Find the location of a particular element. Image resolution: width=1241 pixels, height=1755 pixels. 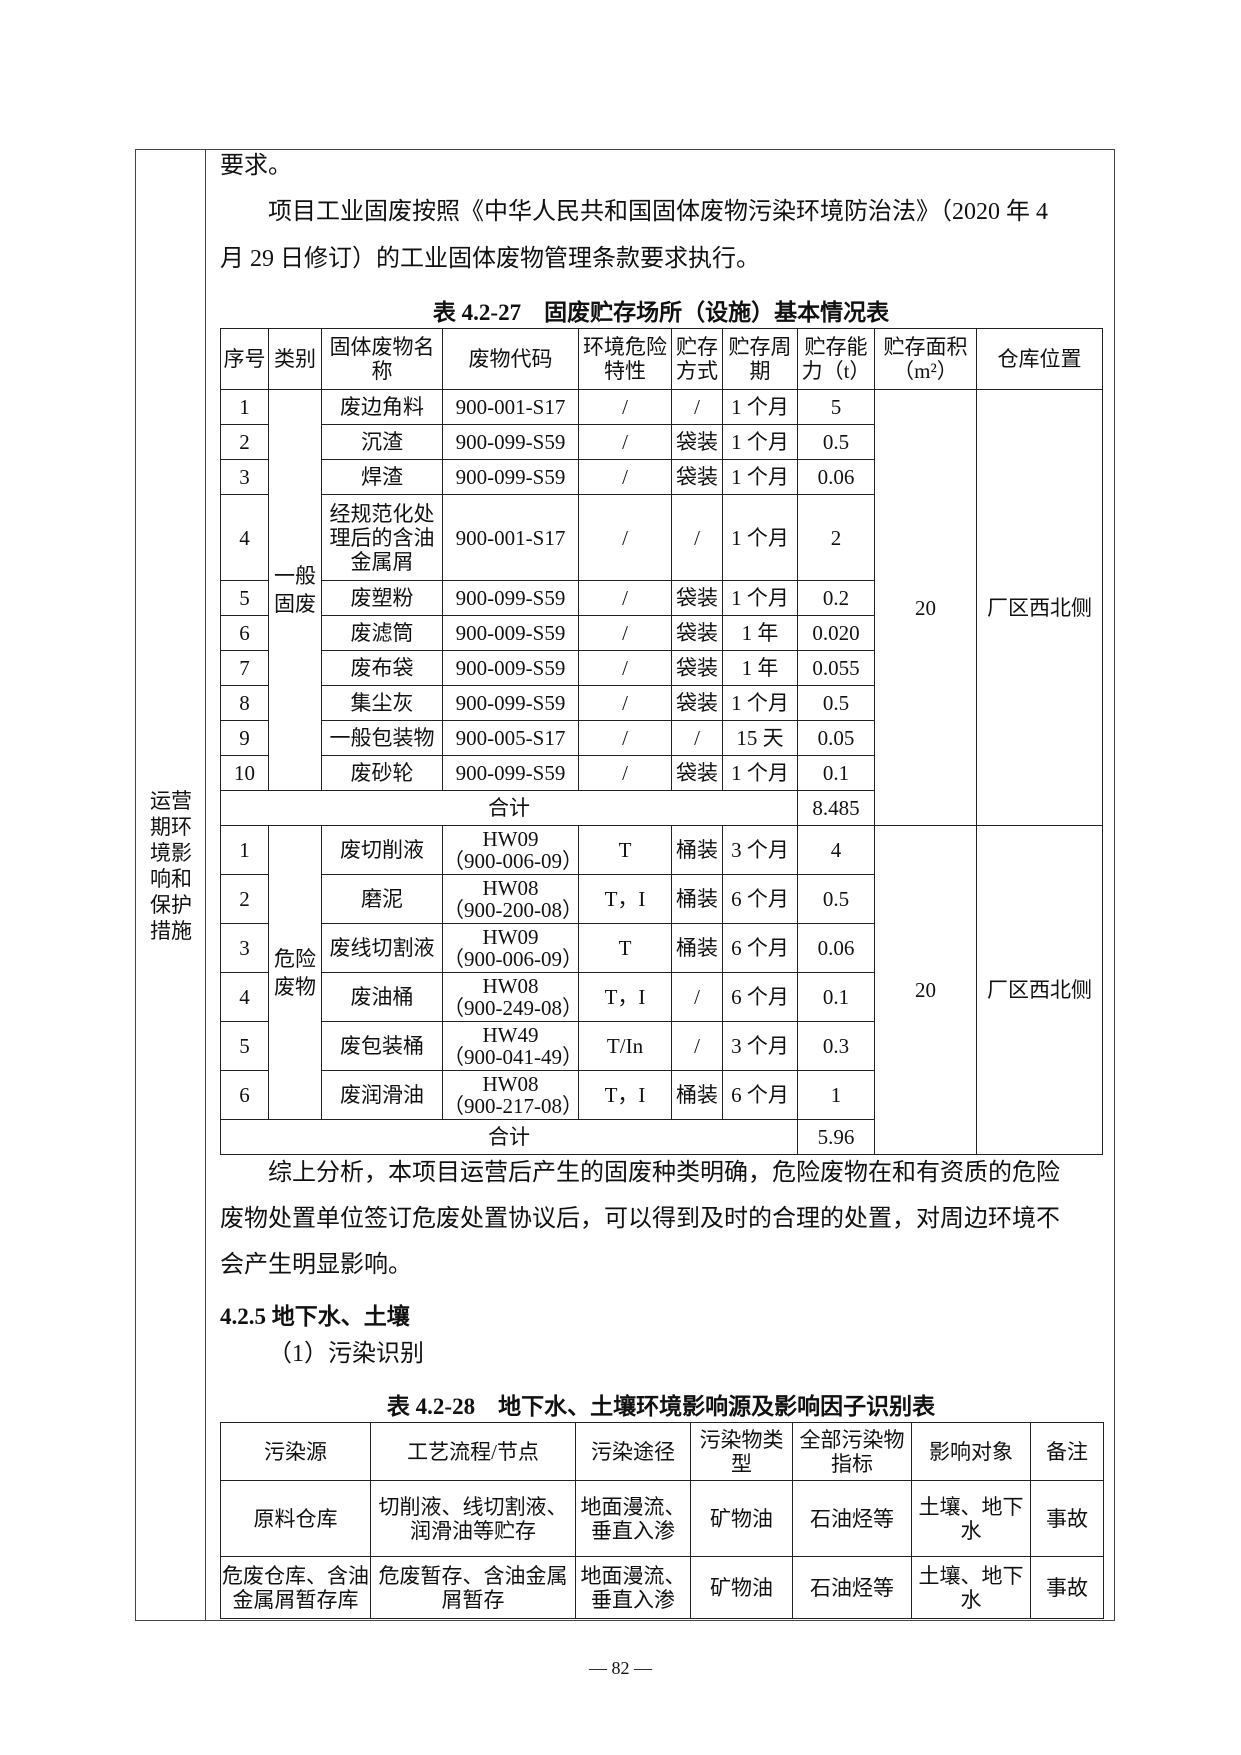

table-cell: 3 is located at coordinates (244, 948).